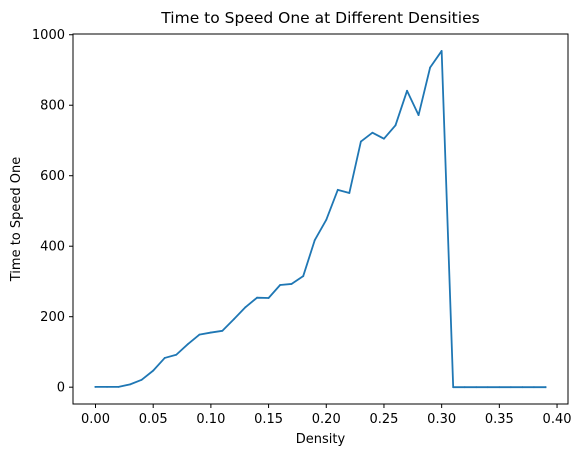 Image resolution: width=584 pixels, height=455 pixels. What do you see at coordinates (557, 419) in the screenshot?
I see `x-tick-label: 0.40` at bounding box center [557, 419].